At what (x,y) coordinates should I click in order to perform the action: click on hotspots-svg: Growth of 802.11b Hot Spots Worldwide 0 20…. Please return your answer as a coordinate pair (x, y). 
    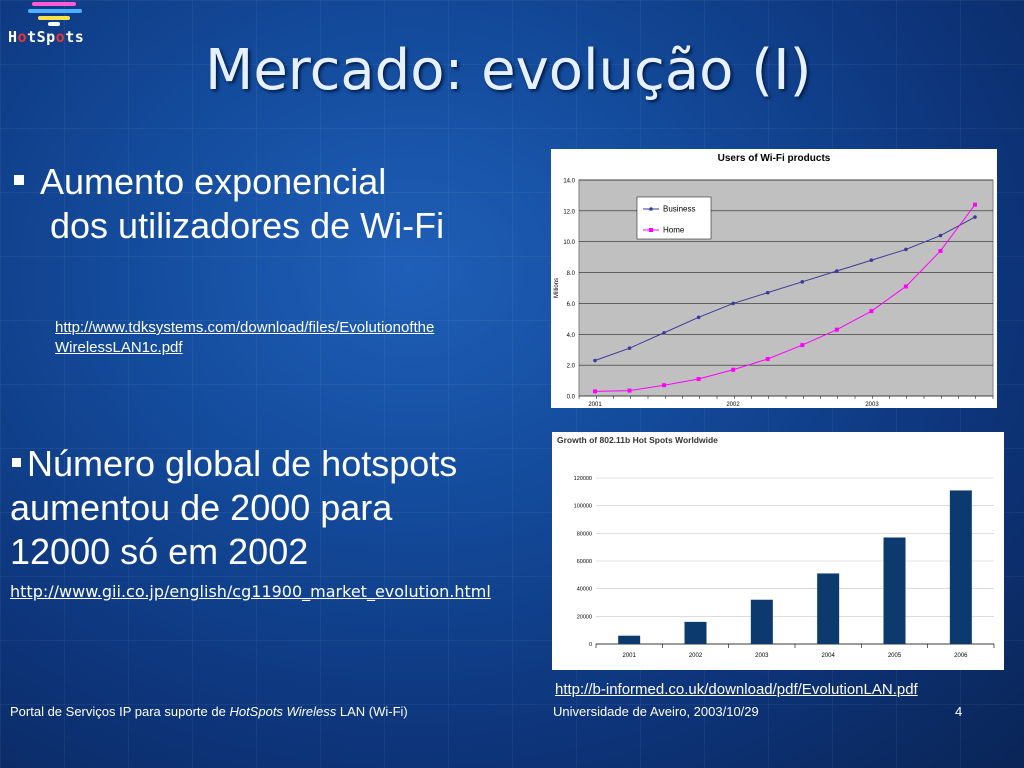
    Looking at the image, I should click on (776, 547).